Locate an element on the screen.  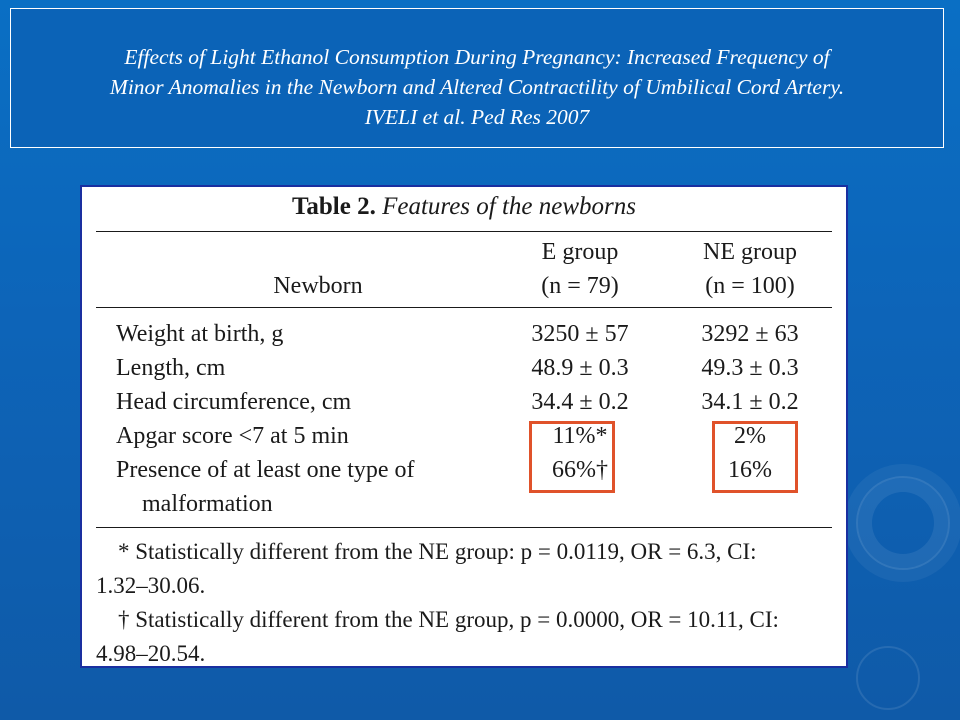
header-newborn: Newborn is located at coordinates (318, 286).